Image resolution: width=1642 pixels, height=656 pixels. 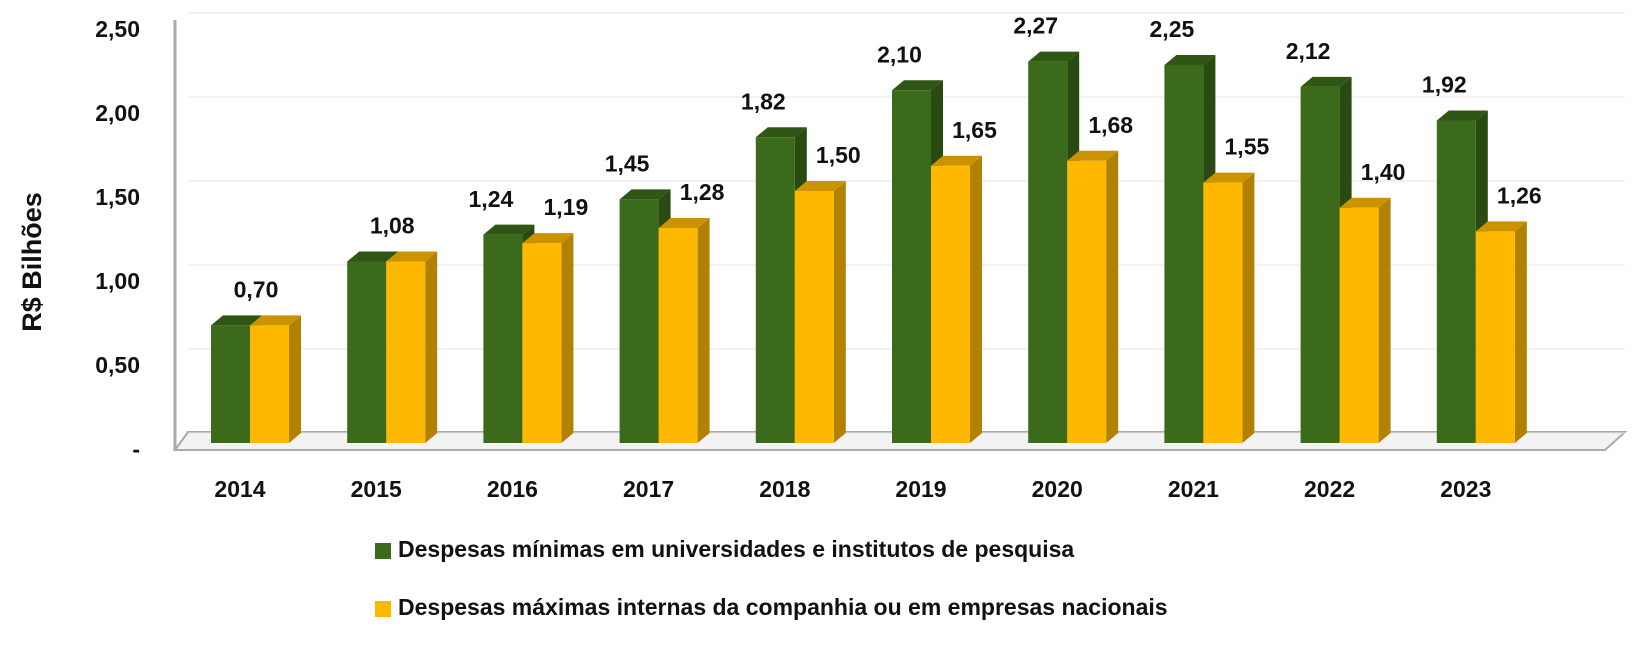 I want to click on x-tick-label: 2014, so click(x=239, y=489).